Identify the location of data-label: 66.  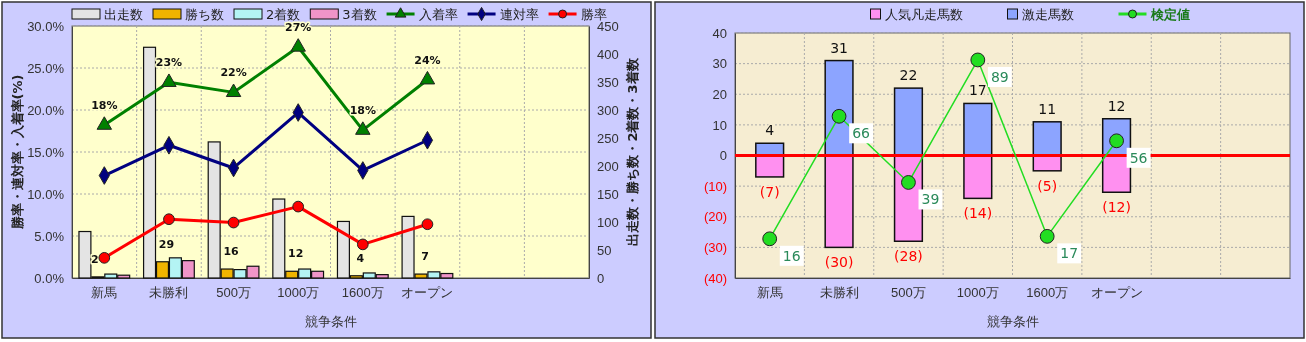
(861, 133).